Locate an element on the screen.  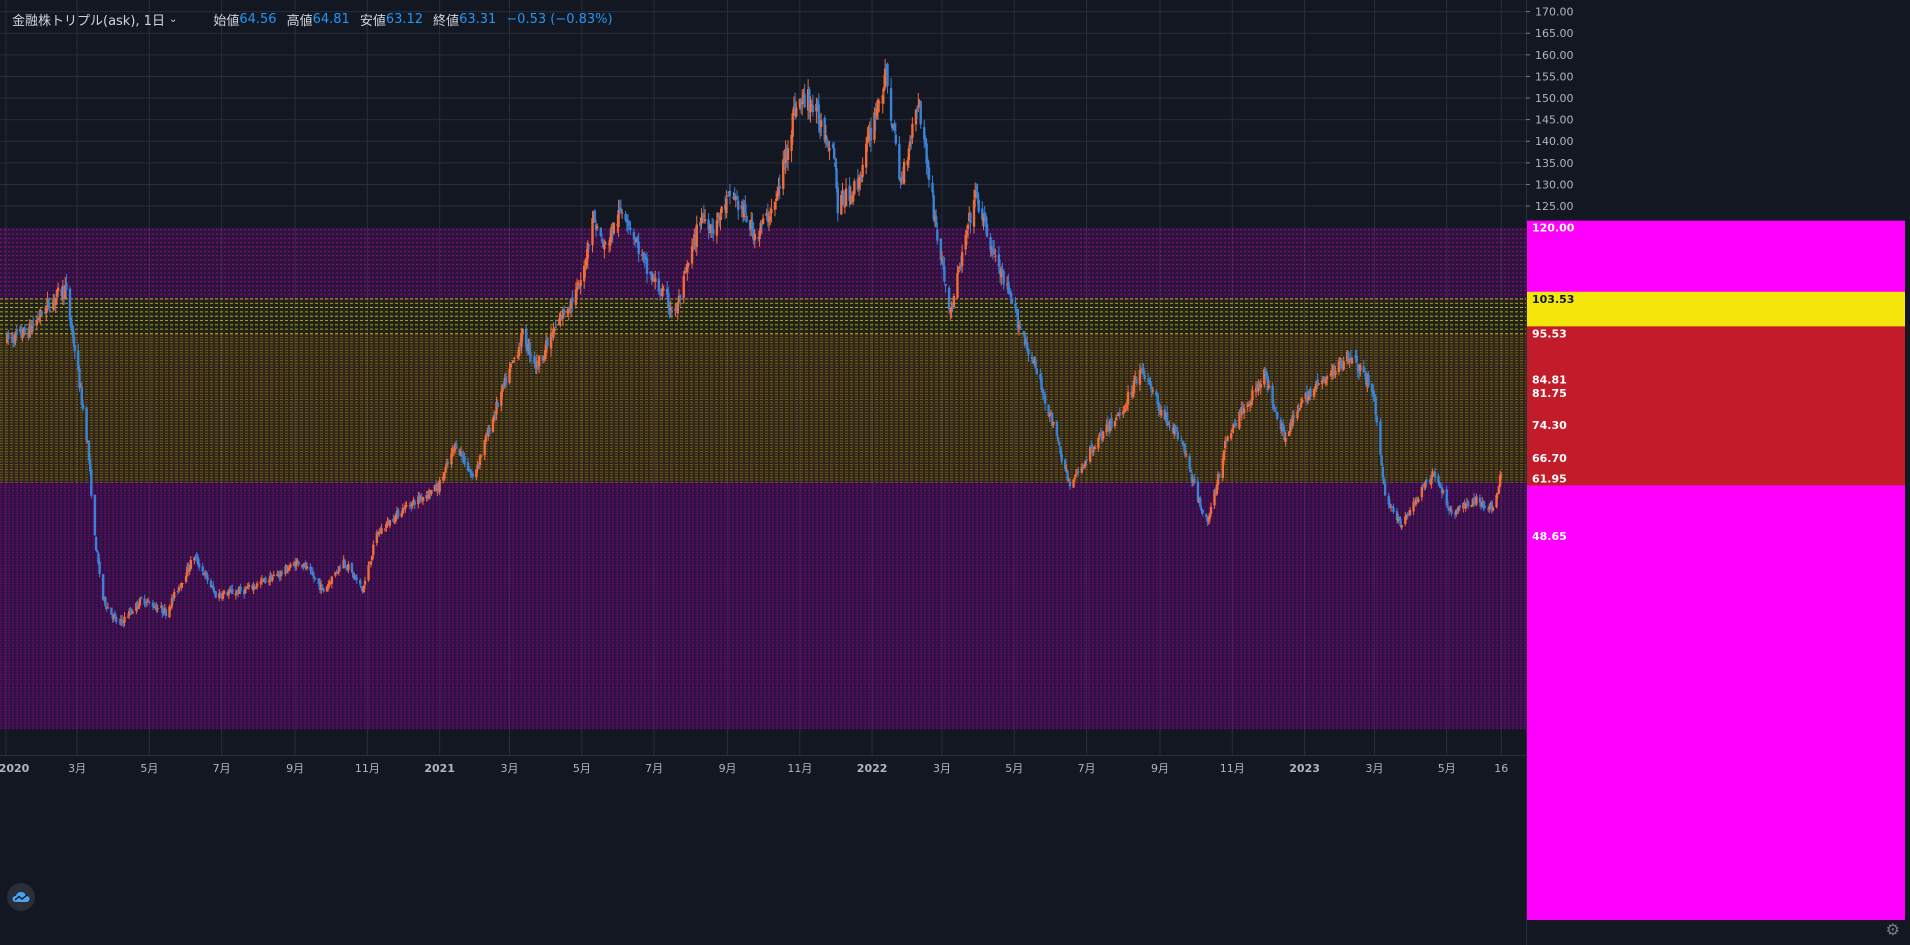
chevron-down-icon: ⌄ is located at coordinates (173, 19).